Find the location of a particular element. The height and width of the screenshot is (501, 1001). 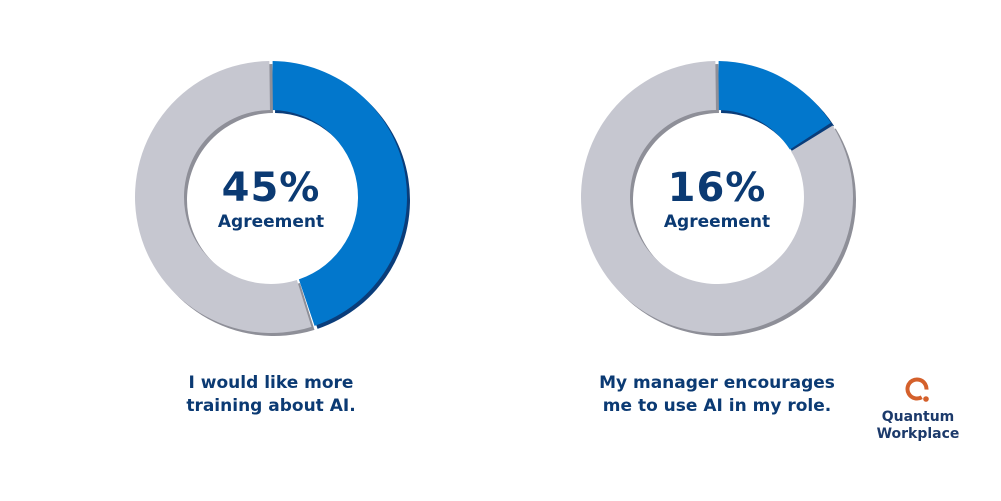

donut-1-label: Agreement is located at coordinates (271, 222).